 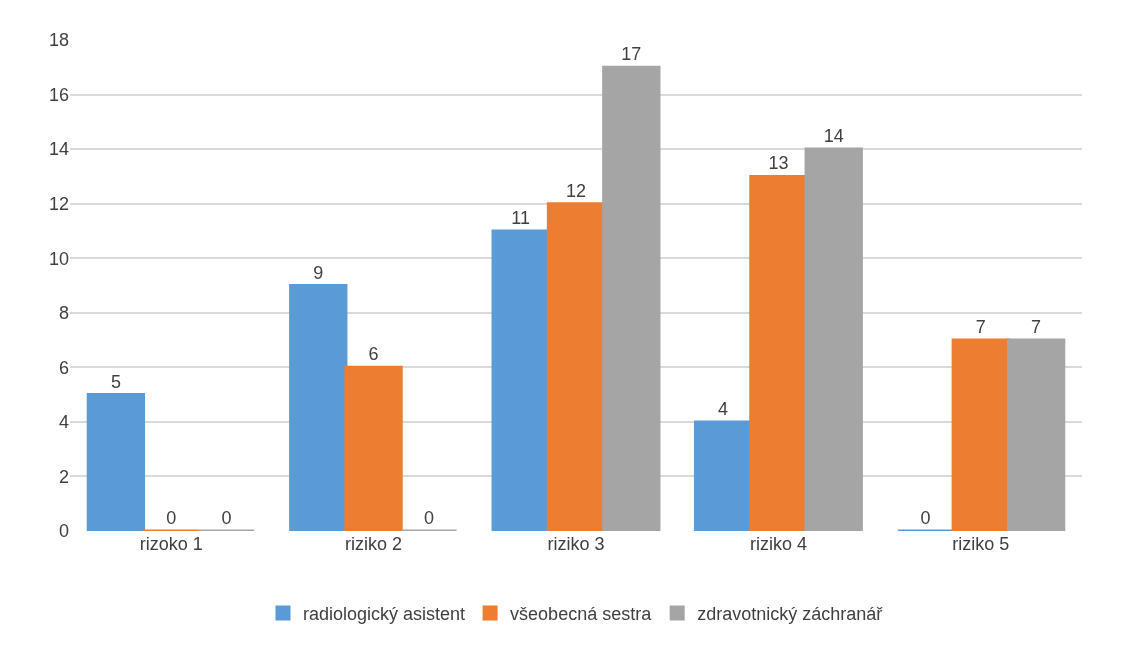 I want to click on legend-label: všeobecná sestra, so click(x=581, y=614).